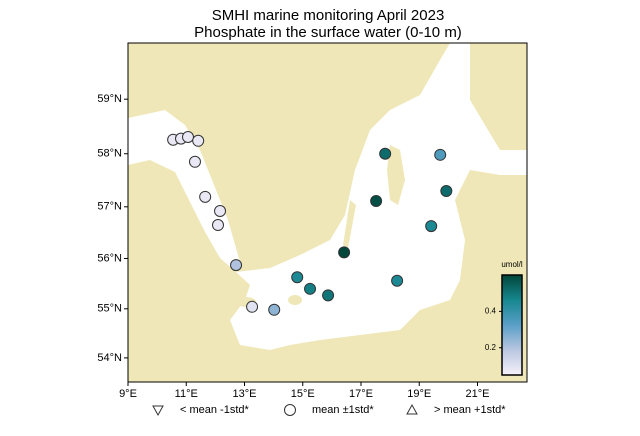  What do you see at coordinates (109, 258) in the screenshot?
I see `y-tick-label: 56°N` at bounding box center [109, 258].